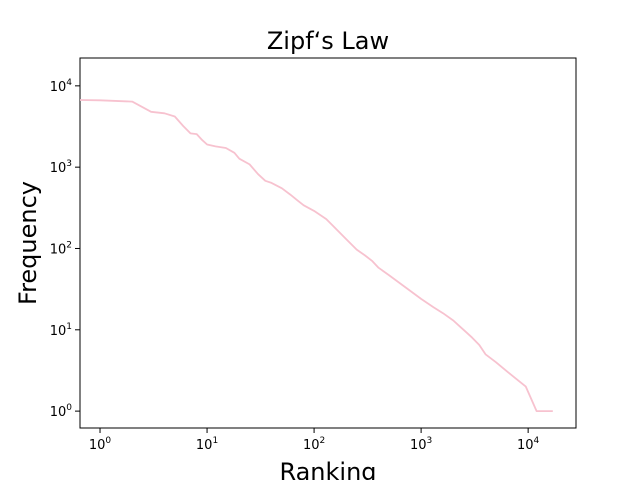 The image size is (640, 480). Describe the element at coordinates (528, 444) in the screenshot. I see `x-tick-label: 104` at that location.